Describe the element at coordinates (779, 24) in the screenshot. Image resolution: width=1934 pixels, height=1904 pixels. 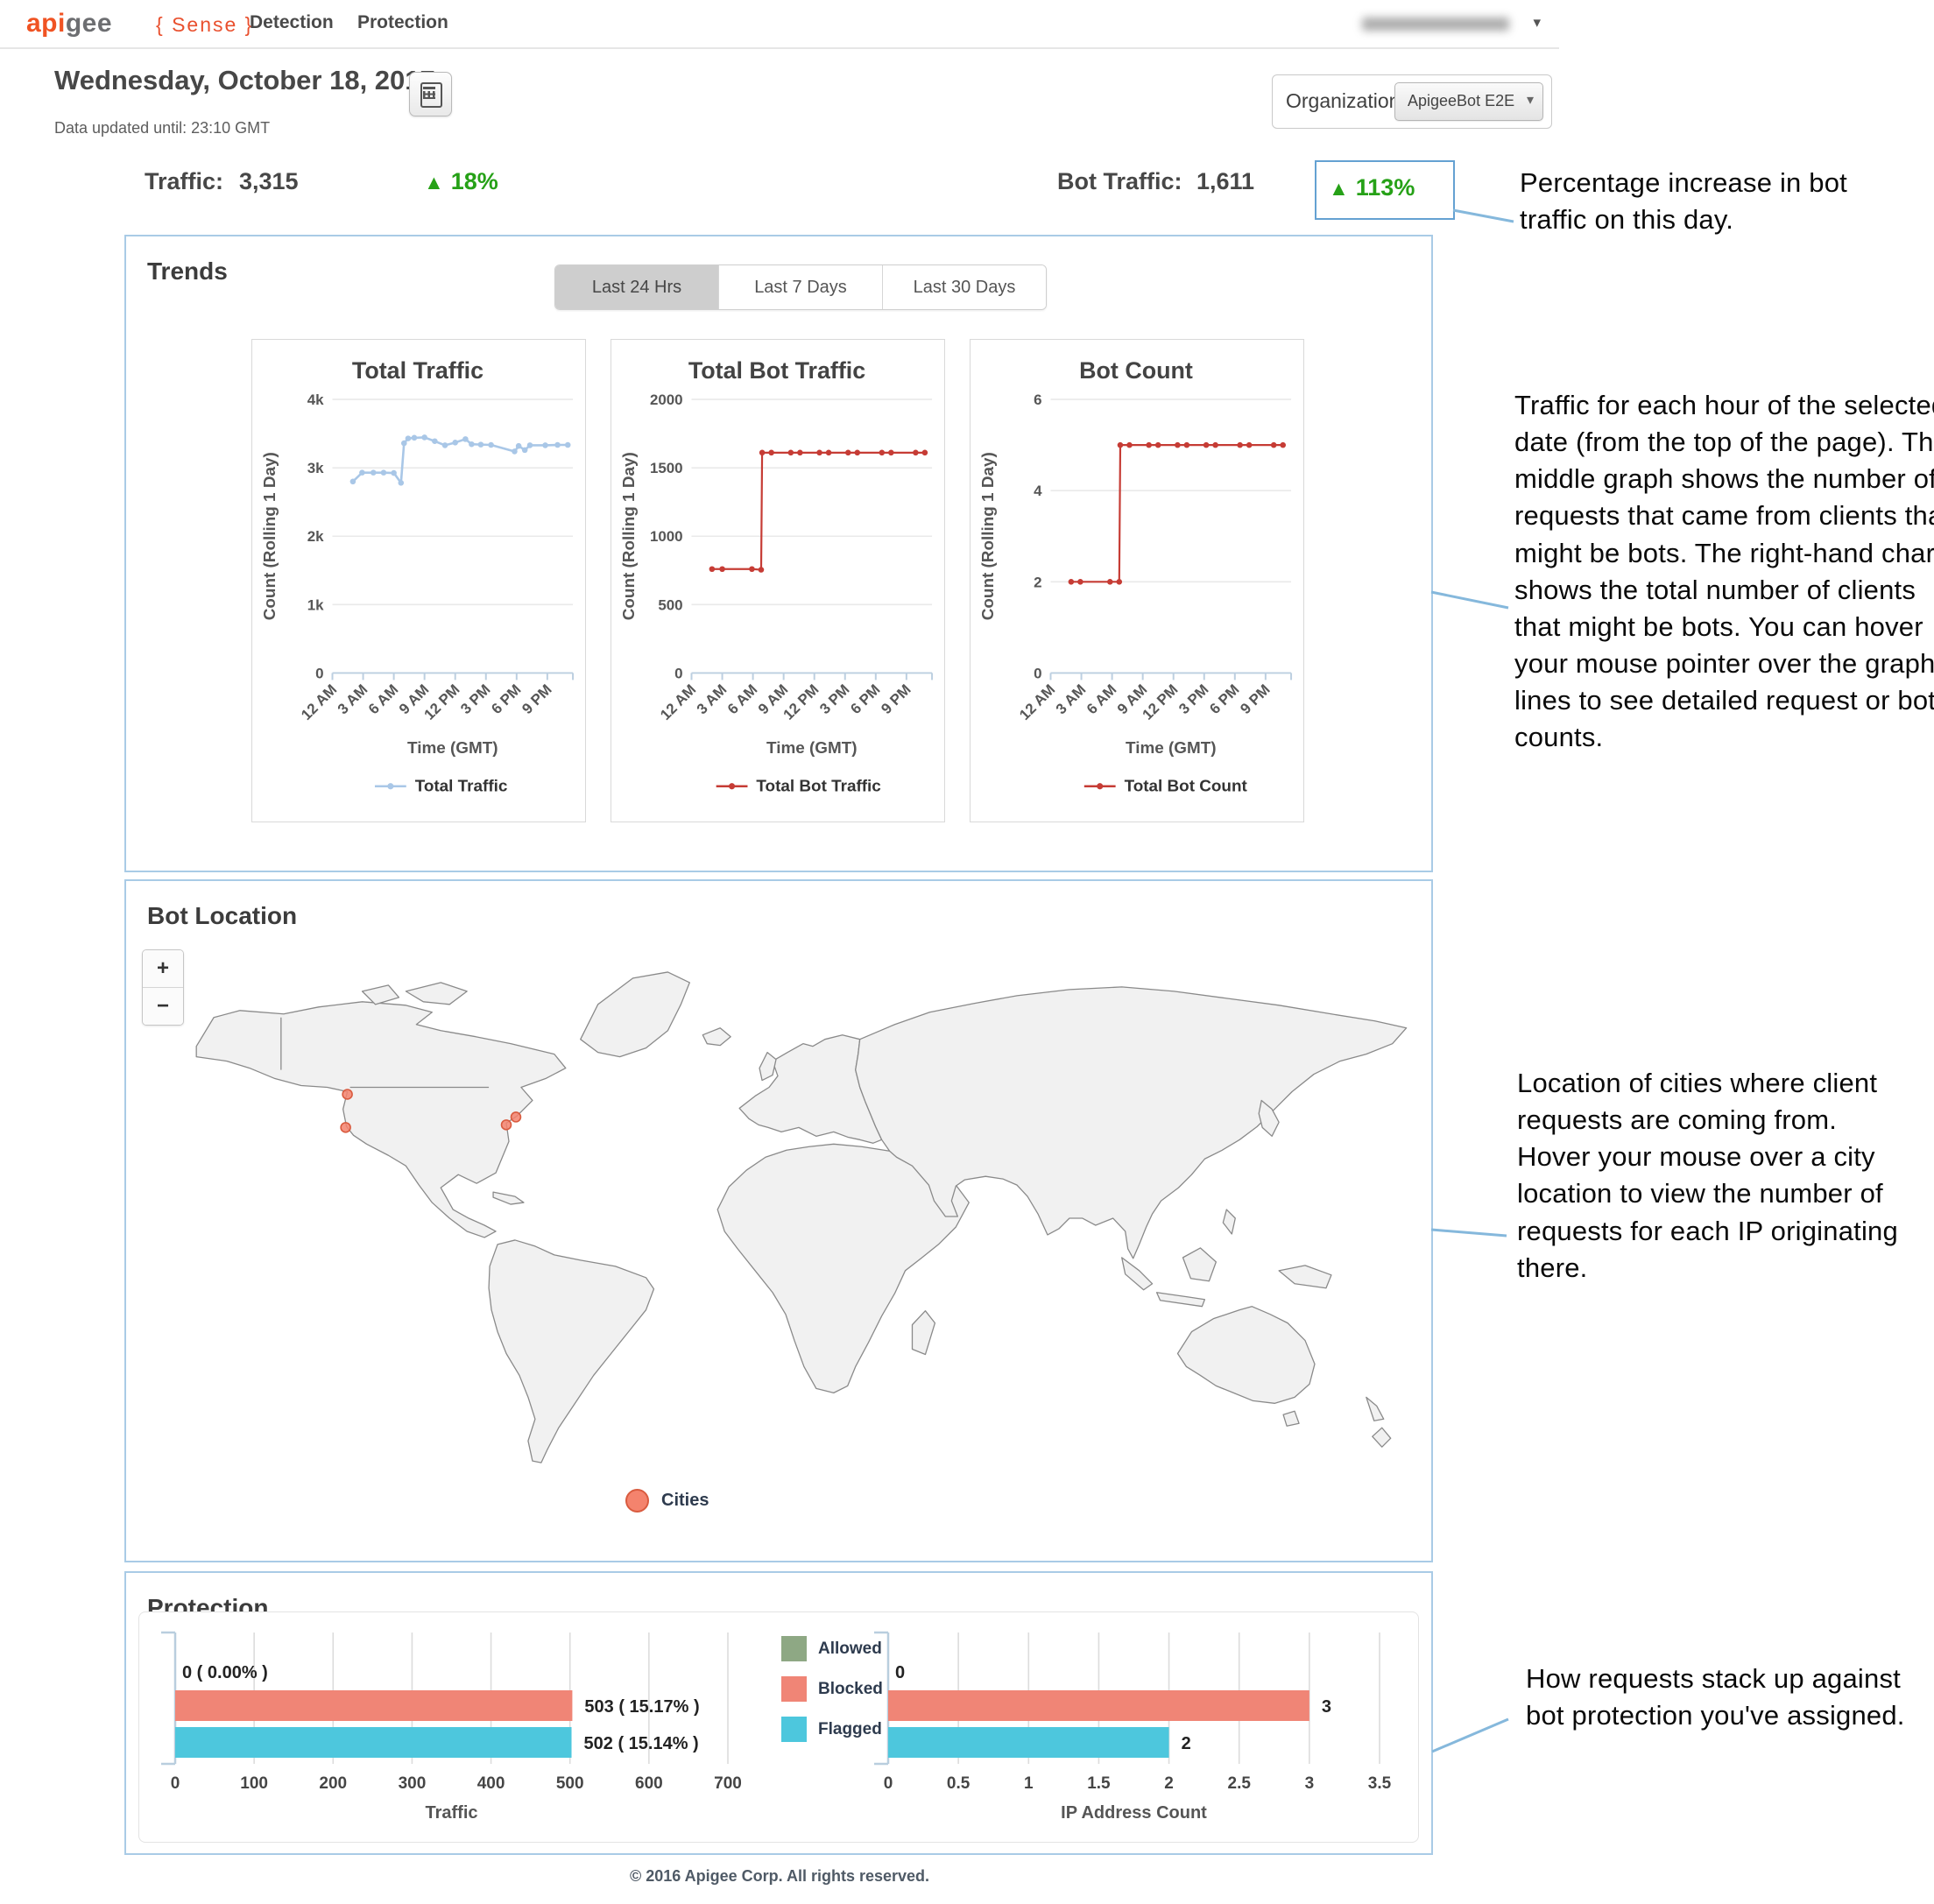
I see `top-nav: apigee { Sense } Detection Protection ▾` at that location.